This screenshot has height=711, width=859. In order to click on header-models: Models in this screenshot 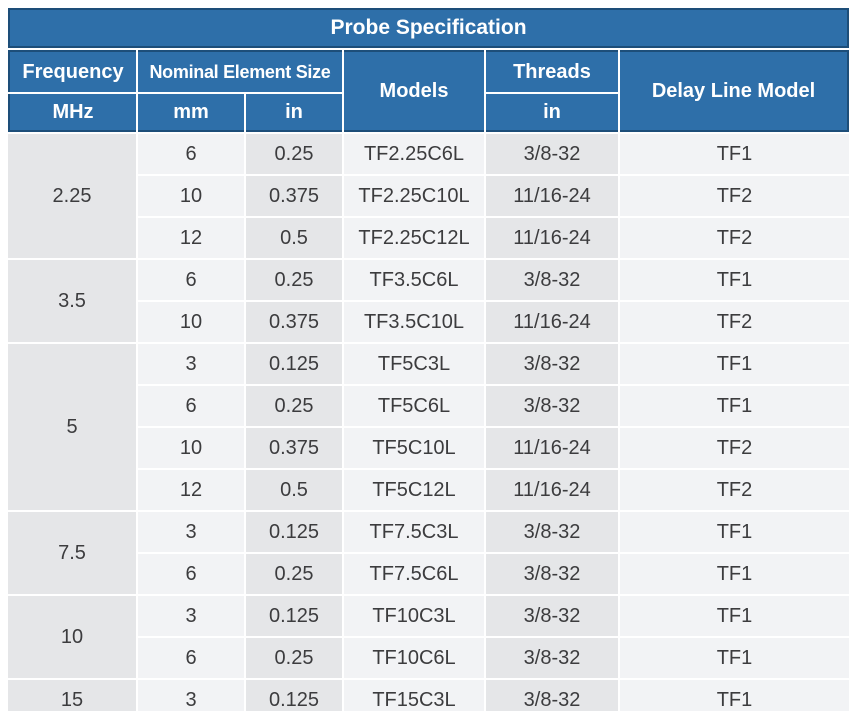, I will do `click(414, 91)`.